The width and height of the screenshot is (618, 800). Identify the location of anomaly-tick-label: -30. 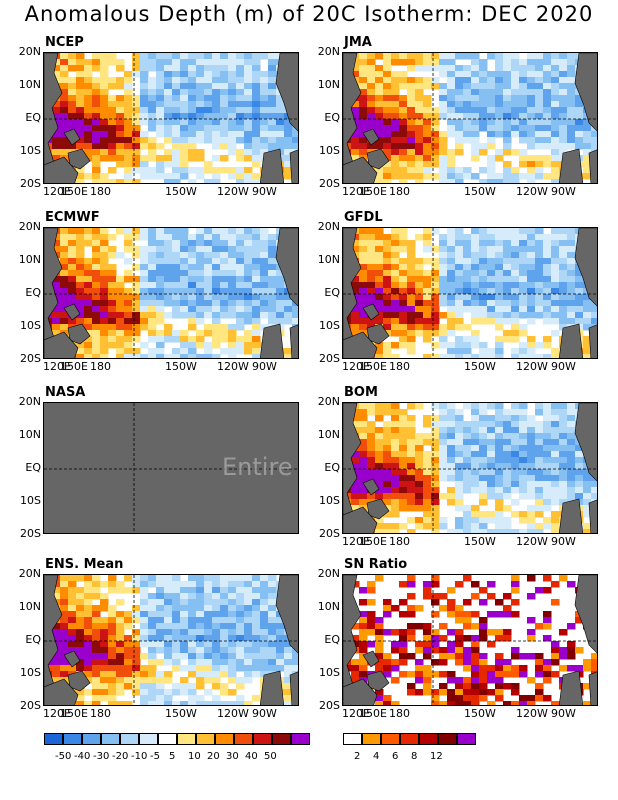
(101, 756).